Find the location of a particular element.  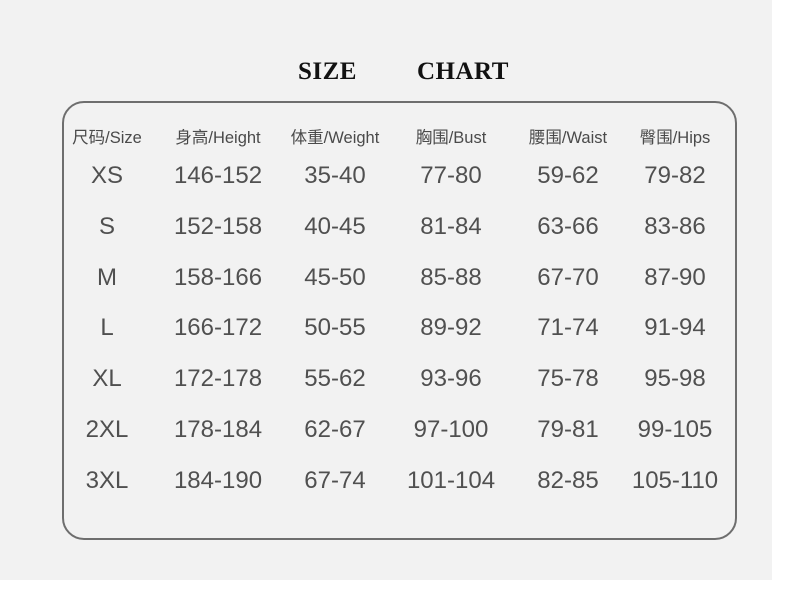

table-cell: 67-74 is located at coordinates (335, 480).